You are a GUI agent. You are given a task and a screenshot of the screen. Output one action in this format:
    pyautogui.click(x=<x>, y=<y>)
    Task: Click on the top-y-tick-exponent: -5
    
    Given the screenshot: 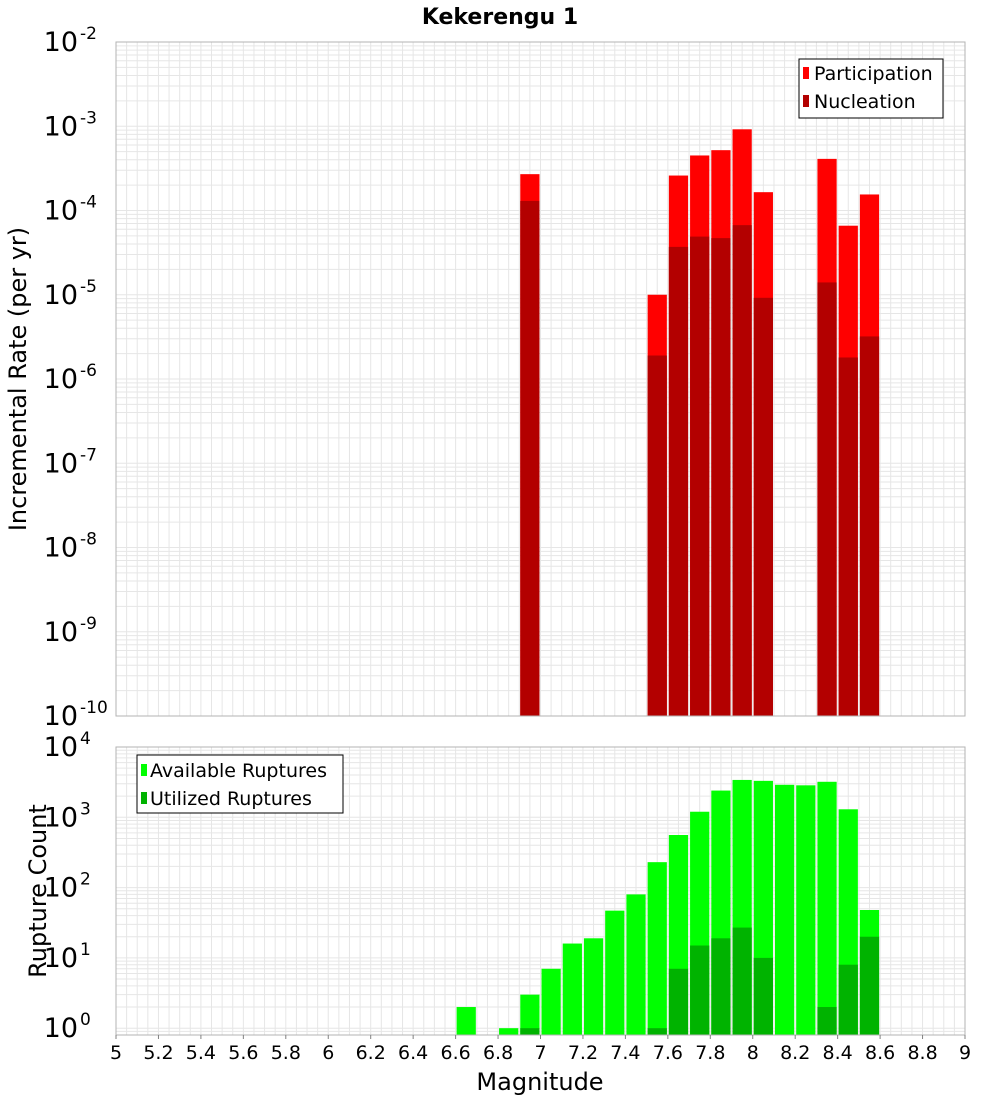 What is the action you would take?
    pyautogui.click(x=88, y=287)
    